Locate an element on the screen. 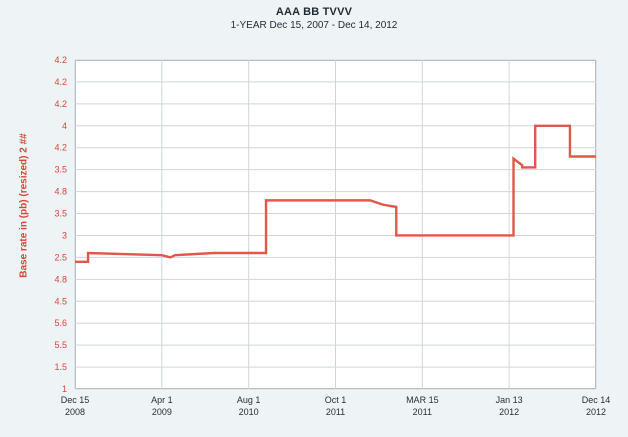  x-tick-line1: Jan 13 is located at coordinates (509, 400).